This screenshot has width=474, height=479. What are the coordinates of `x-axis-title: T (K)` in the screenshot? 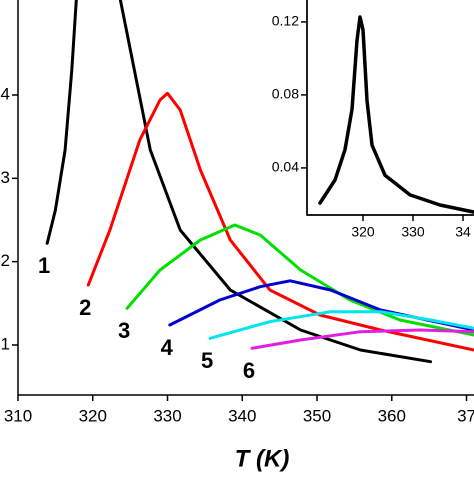 It's located at (262, 458).